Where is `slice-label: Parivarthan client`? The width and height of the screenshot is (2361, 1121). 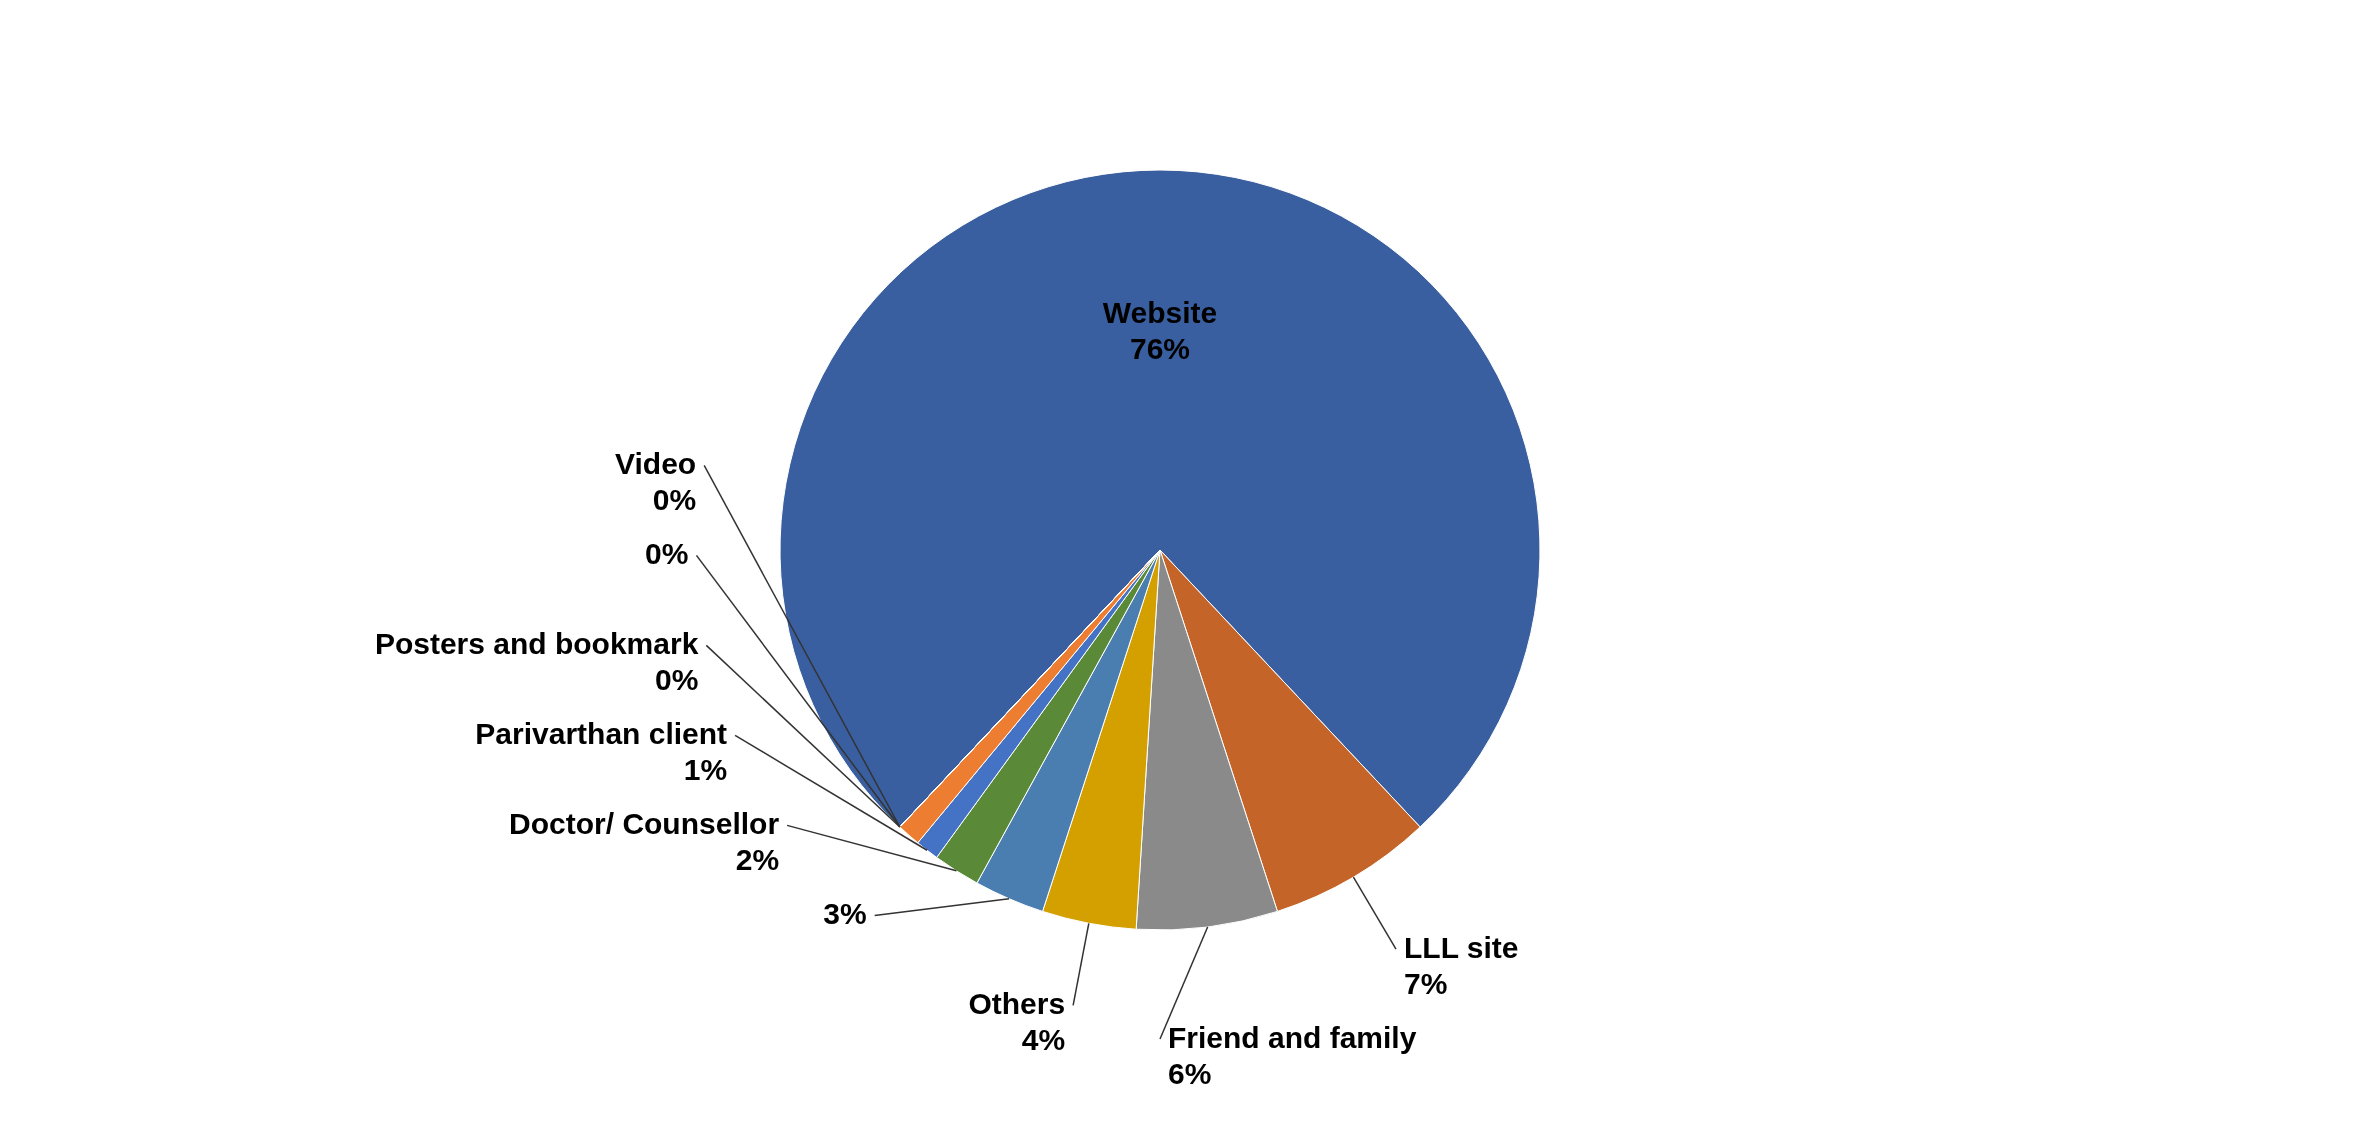 slice-label: Parivarthan client is located at coordinates (601, 734).